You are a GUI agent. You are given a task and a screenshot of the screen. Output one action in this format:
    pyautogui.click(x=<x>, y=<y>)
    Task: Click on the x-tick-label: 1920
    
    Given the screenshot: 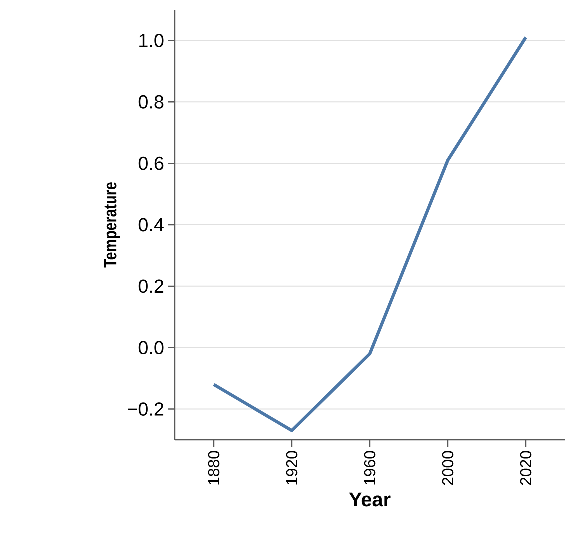 What is the action you would take?
    pyautogui.click(x=292, y=468)
    